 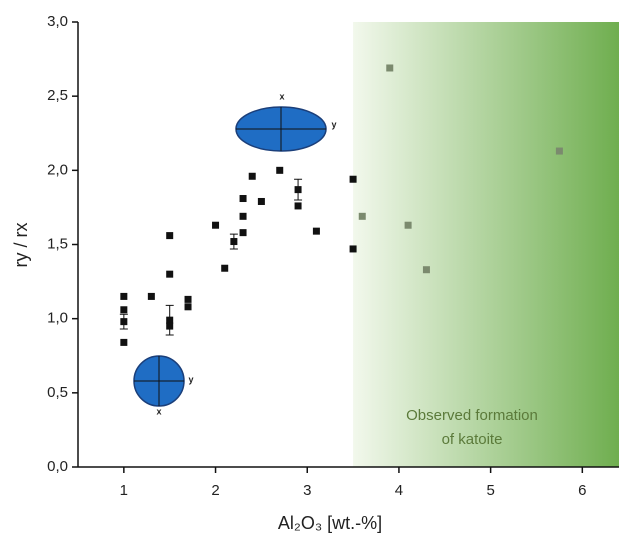 What do you see at coordinates (57, 21) in the screenshot?
I see `y-tick-label: 3,0` at bounding box center [57, 21].